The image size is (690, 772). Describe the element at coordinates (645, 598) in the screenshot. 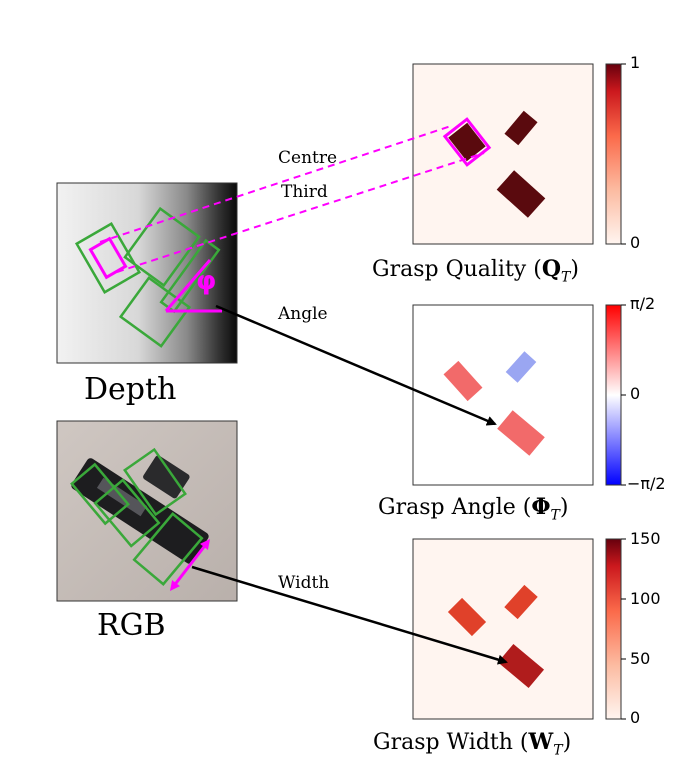

I see `width-cbar-tick-100: 100` at that location.